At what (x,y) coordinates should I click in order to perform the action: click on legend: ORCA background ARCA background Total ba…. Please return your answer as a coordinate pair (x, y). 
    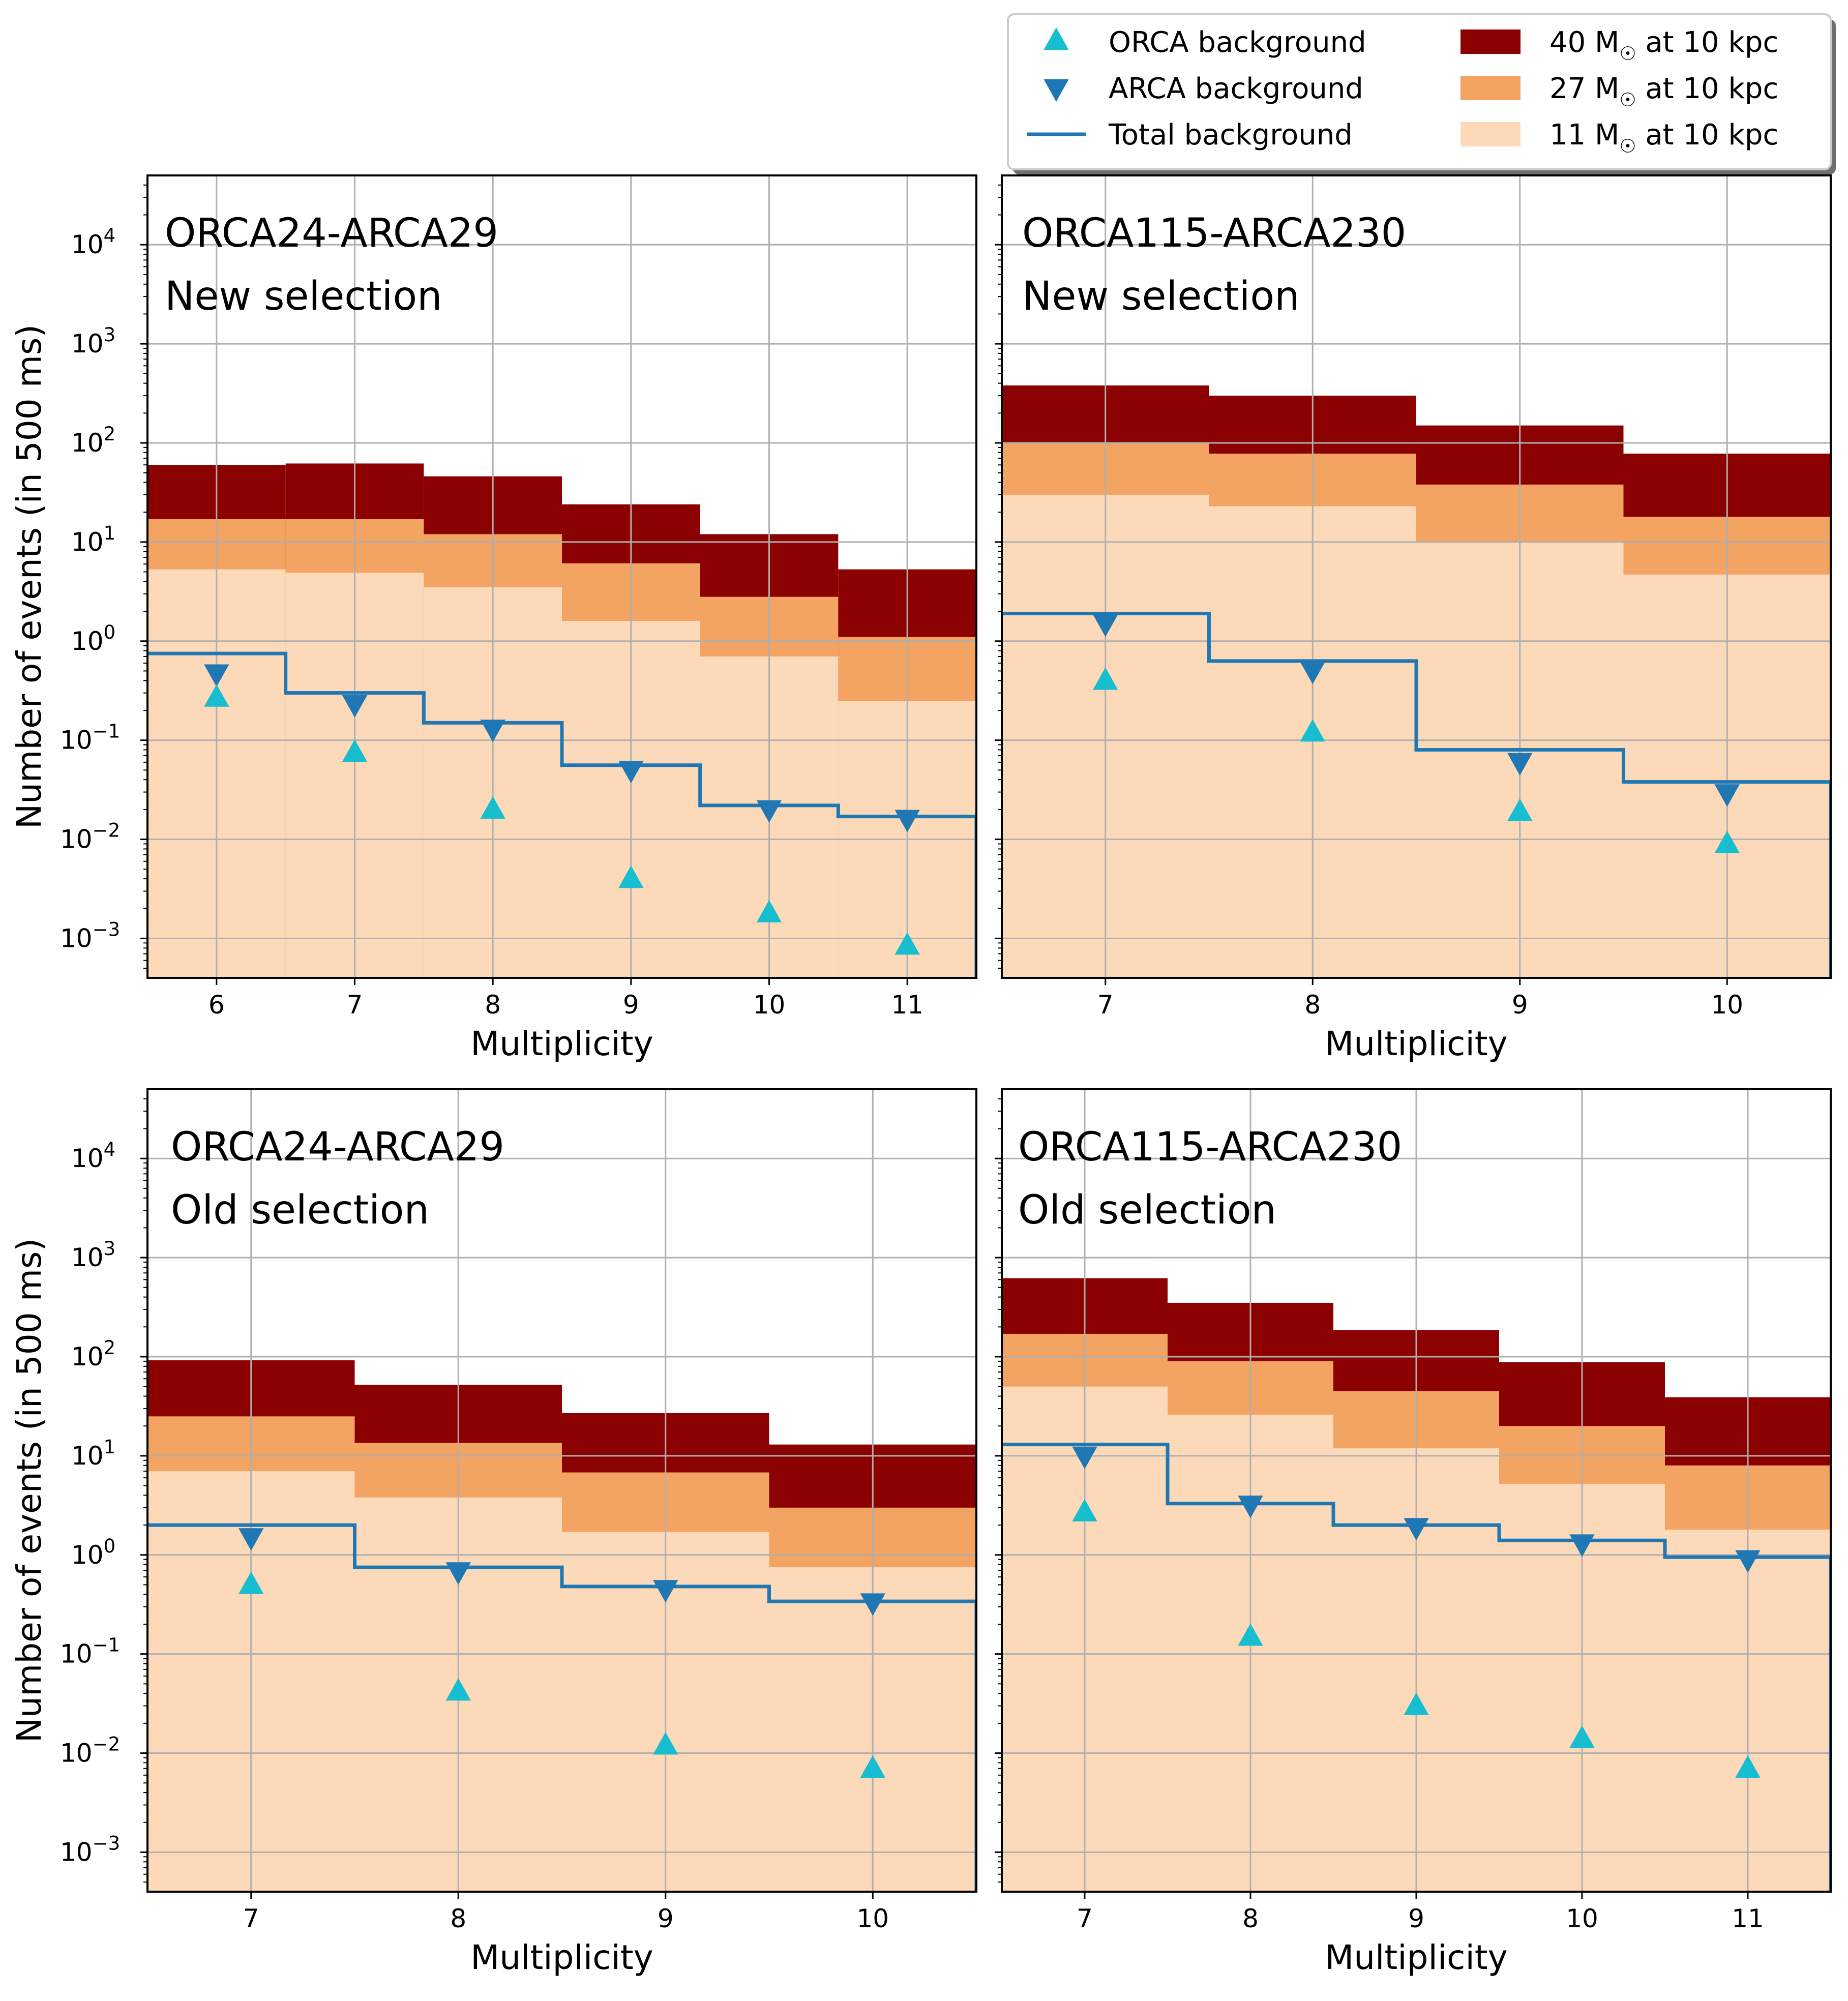
    Looking at the image, I should click on (1421, 93).